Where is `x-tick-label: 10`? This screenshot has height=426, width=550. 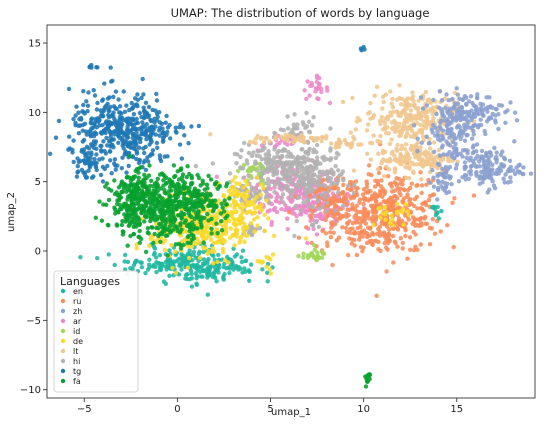 x-tick-label: 10 is located at coordinates (363, 409).